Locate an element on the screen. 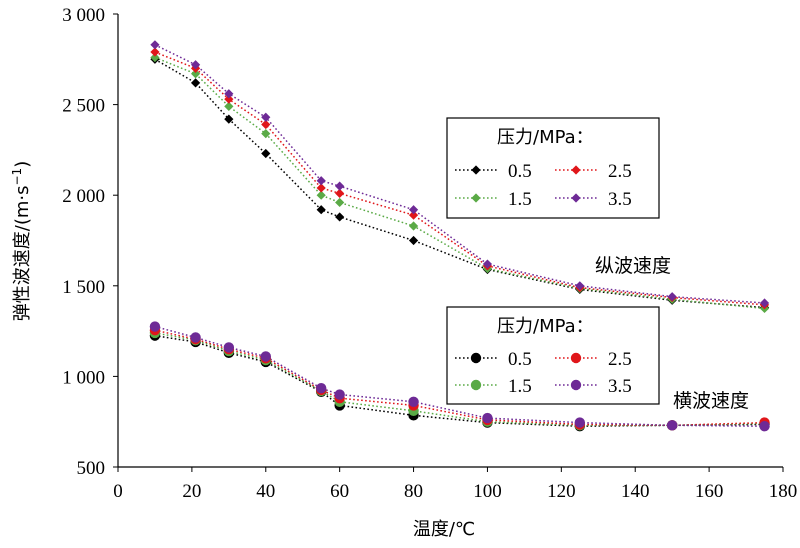  x-tick-label: 60 is located at coordinates (339, 491).